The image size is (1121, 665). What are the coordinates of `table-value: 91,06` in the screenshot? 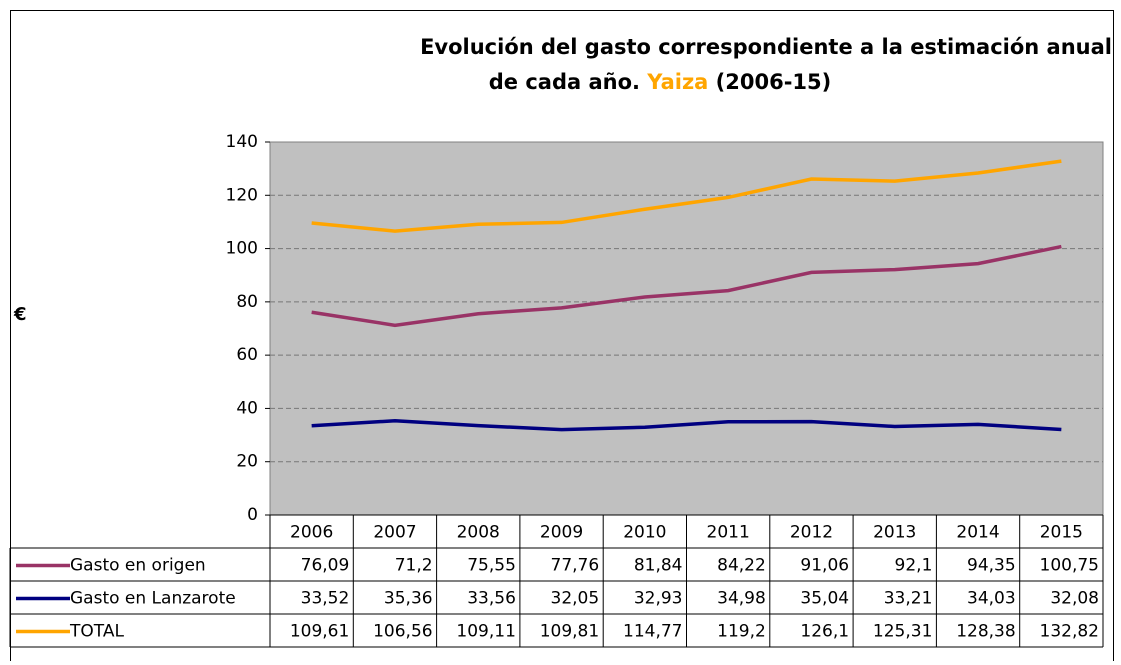 It's located at (824, 566).